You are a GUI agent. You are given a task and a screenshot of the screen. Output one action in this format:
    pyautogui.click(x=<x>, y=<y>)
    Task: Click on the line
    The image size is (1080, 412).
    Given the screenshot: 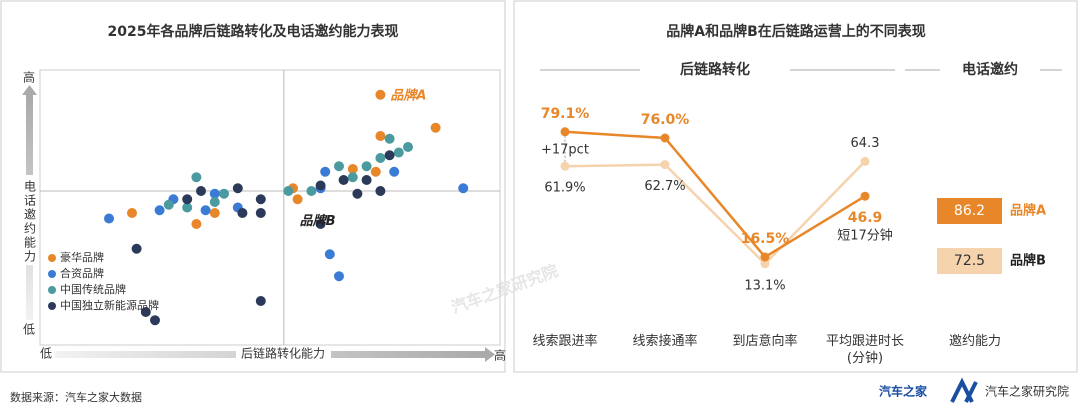 What is the action you would take?
    pyautogui.click(x=715, y=213)
    